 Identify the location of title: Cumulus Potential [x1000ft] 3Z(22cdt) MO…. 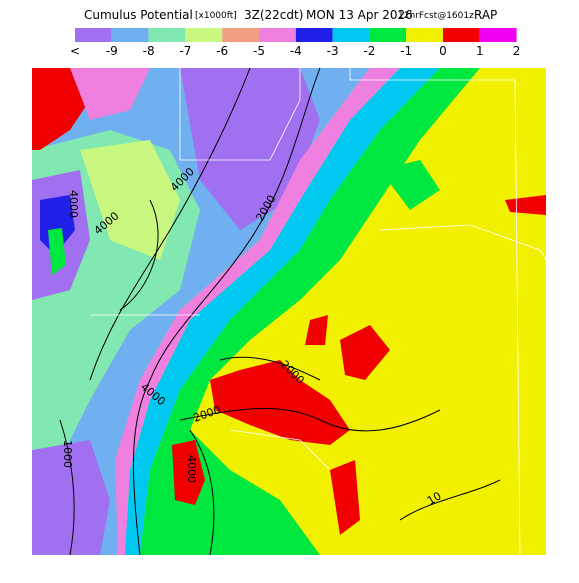
(290, 15).